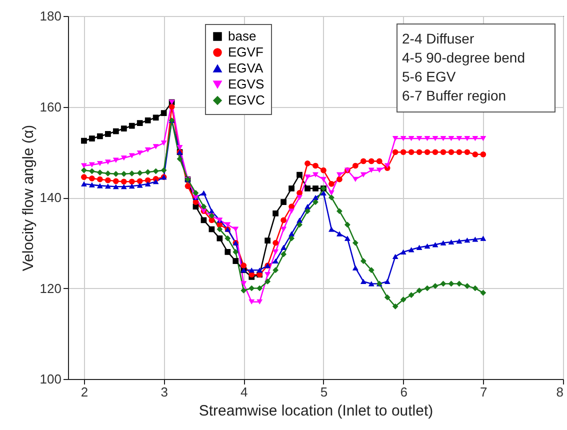 This screenshot has height=430, width=567. What do you see at coordinates (51, 197) in the screenshot?
I see `y-tick-label: 140` at bounding box center [51, 197].